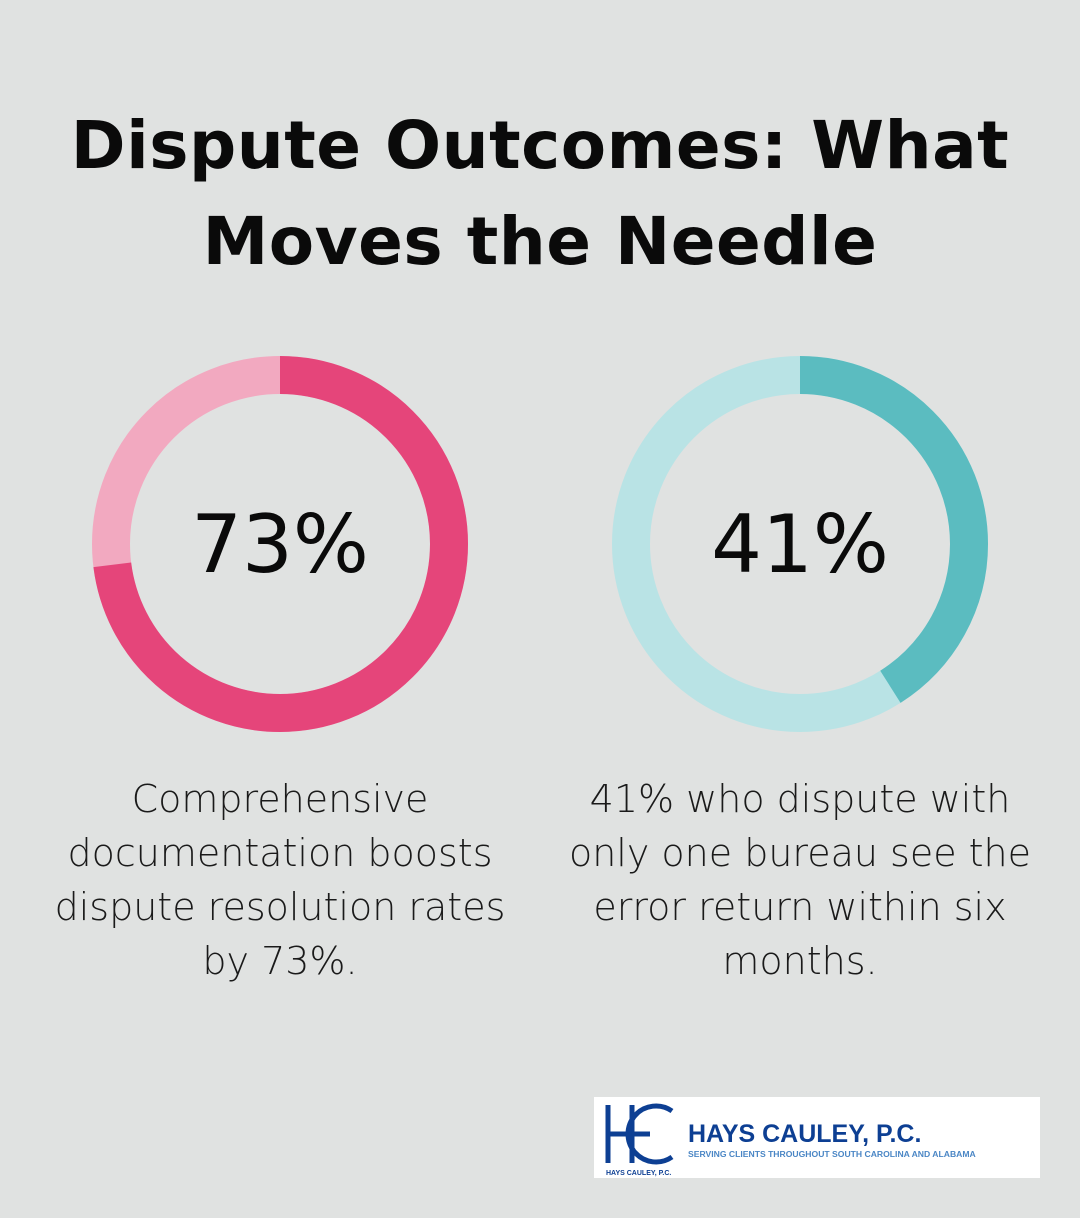 This screenshot has height=1218, width=1080. I want to click on donut-label-2: 41%, so click(800, 544).